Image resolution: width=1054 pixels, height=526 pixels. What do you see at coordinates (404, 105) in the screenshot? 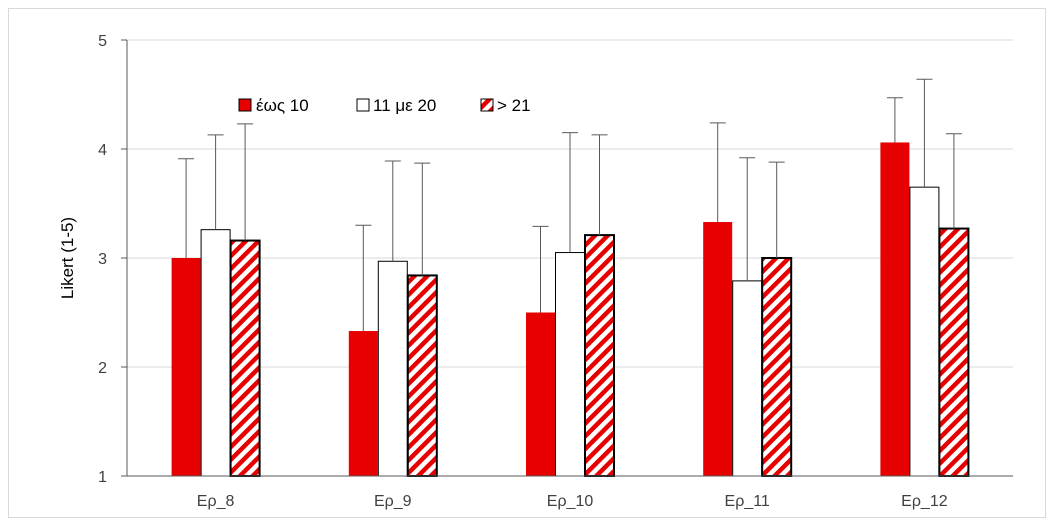
I see `legend-label-series-2: 11 με 20` at bounding box center [404, 105].